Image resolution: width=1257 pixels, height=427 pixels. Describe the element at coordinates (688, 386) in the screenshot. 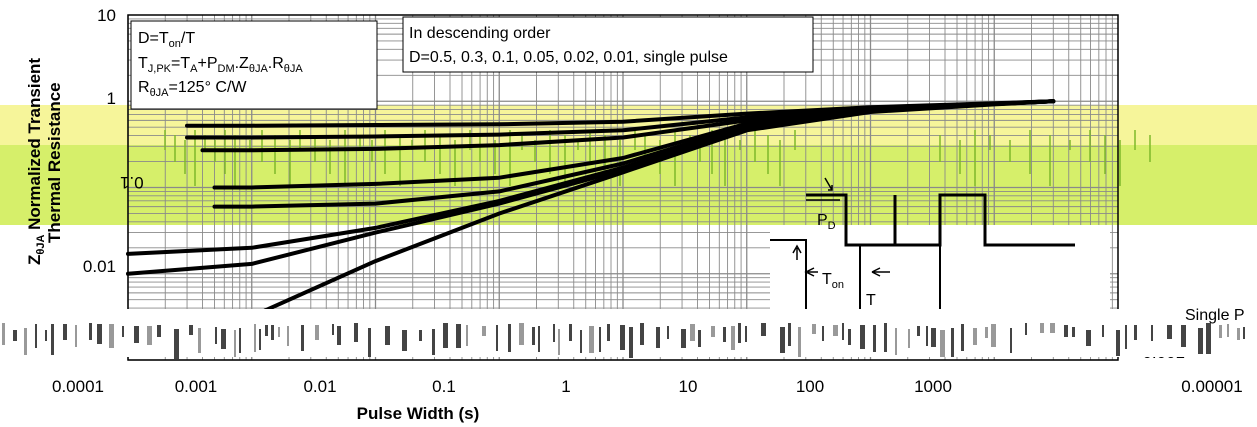

I see `x-tick-label: 10` at that location.